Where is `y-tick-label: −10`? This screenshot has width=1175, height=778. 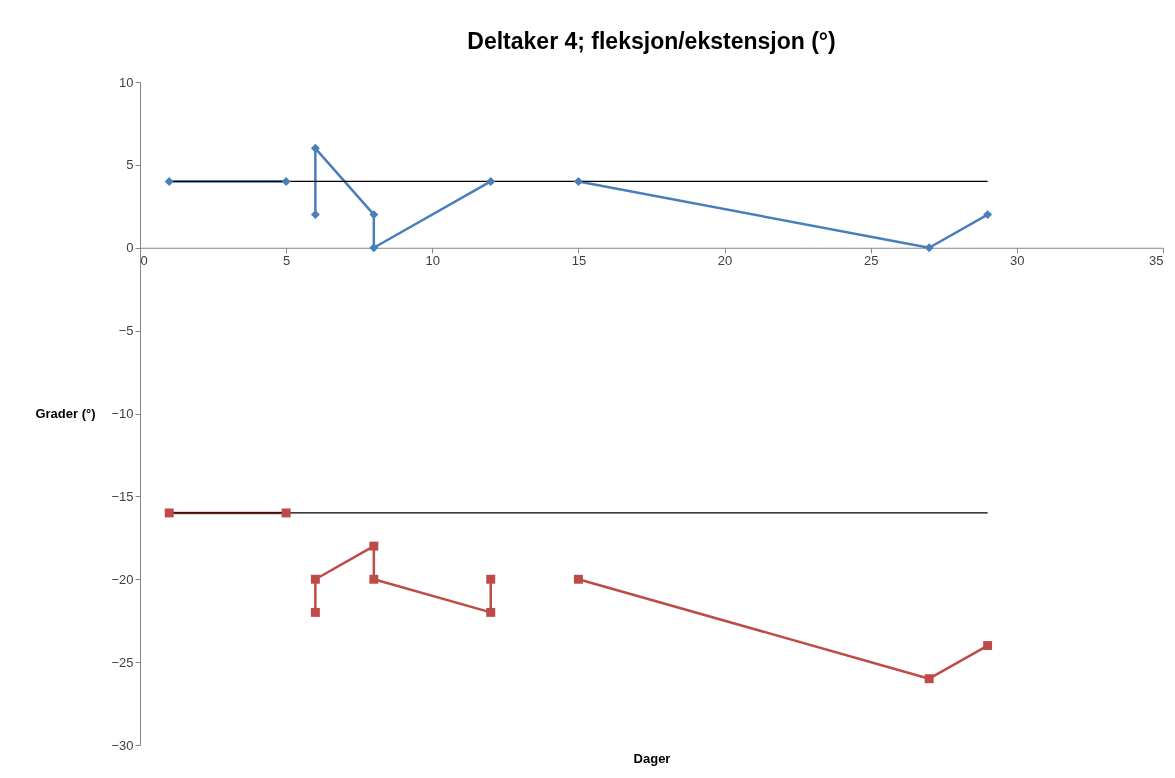
y-tick-label: −10 is located at coordinates (122, 413).